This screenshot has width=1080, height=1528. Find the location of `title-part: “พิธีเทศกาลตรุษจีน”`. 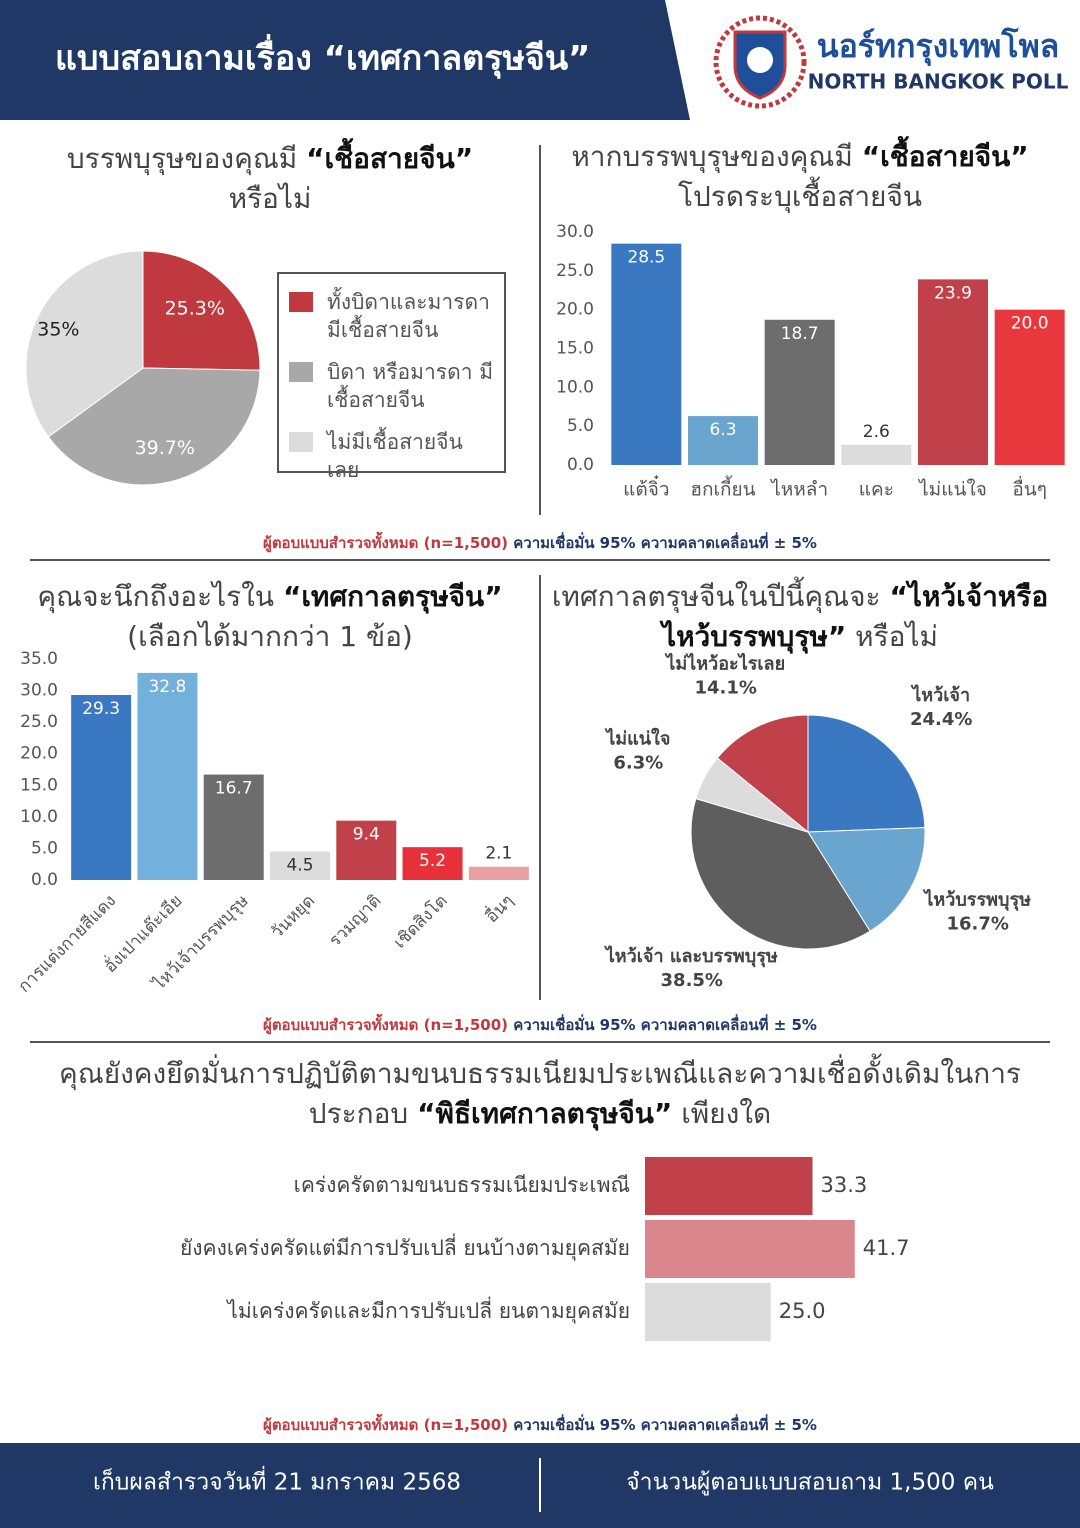

title-part: “พิธีเทศกาลตรุษจีน” is located at coordinates (544, 1114).